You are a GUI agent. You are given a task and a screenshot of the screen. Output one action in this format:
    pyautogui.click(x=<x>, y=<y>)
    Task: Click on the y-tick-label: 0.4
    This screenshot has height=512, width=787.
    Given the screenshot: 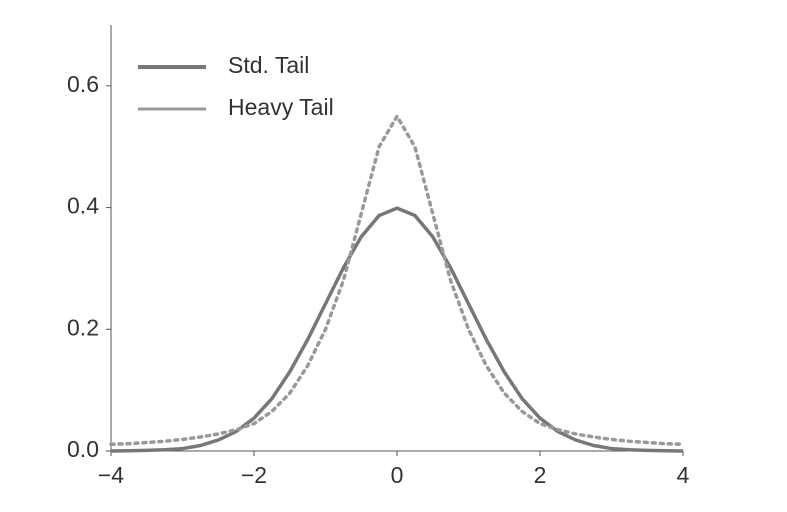 What is the action you would take?
    pyautogui.click(x=83, y=206)
    